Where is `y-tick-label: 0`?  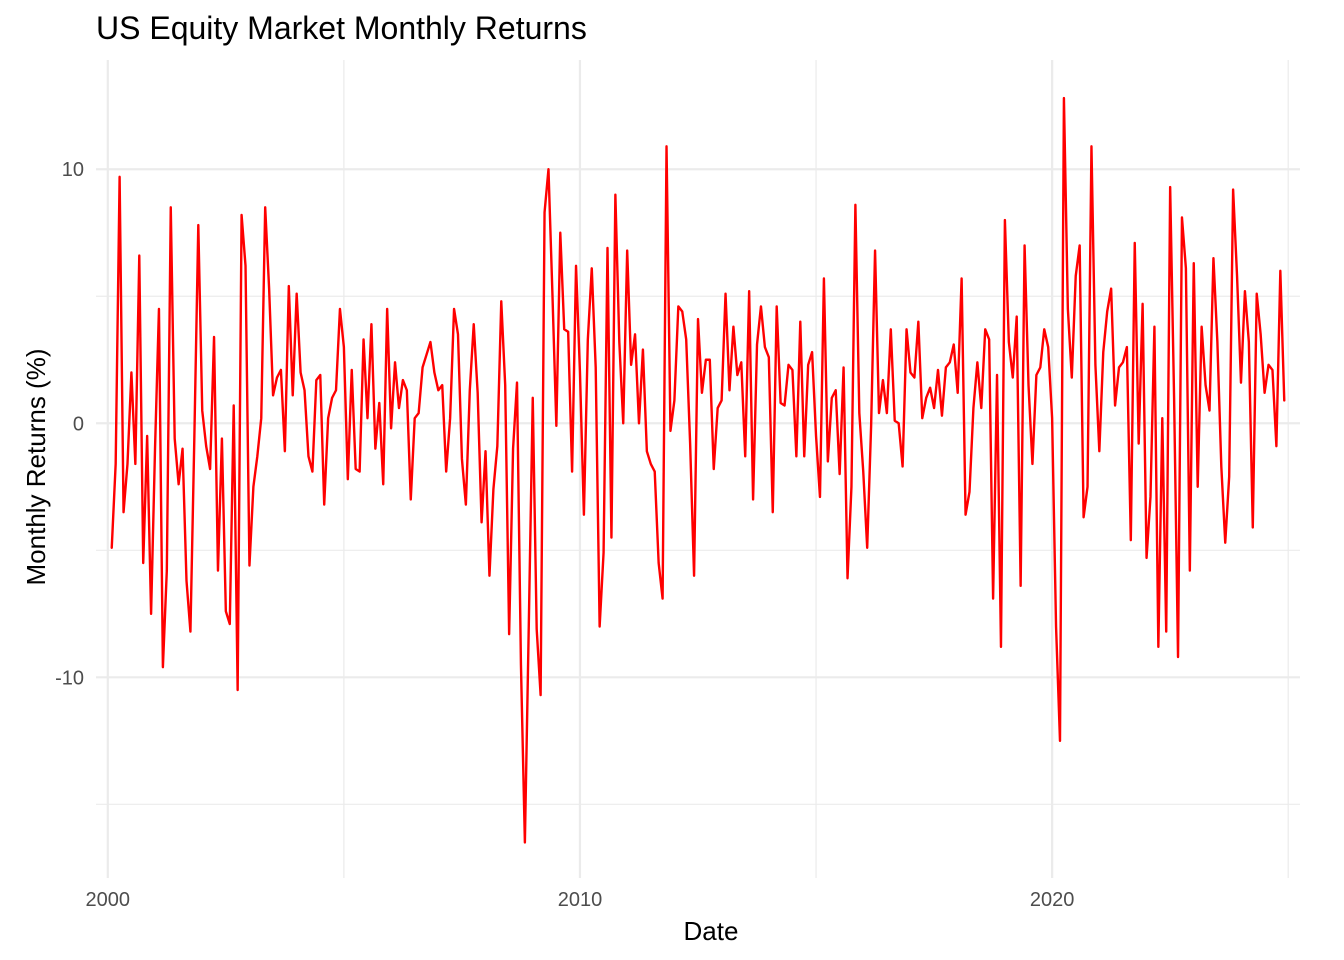
y-tick-label: 0 is located at coordinates (78, 424).